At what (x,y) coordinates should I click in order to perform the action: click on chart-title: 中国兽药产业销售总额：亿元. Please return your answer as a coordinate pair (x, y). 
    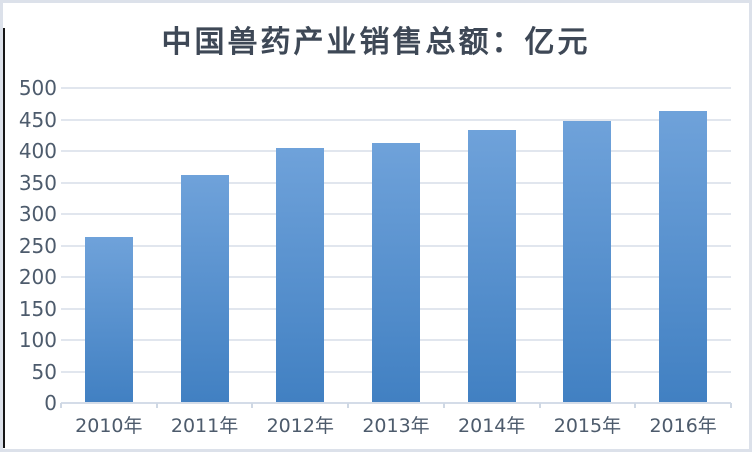
    Looking at the image, I should click on (376, 42).